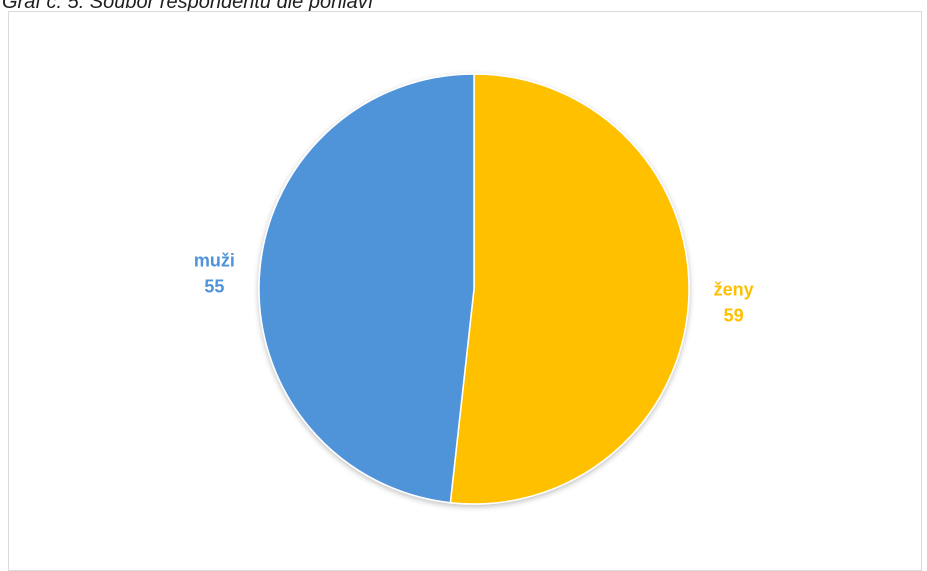 Image resolution: width=927 pixels, height=571 pixels. Describe the element at coordinates (734, 315) in the screenshot. I see `slice-label-value-0: 59` at that location.